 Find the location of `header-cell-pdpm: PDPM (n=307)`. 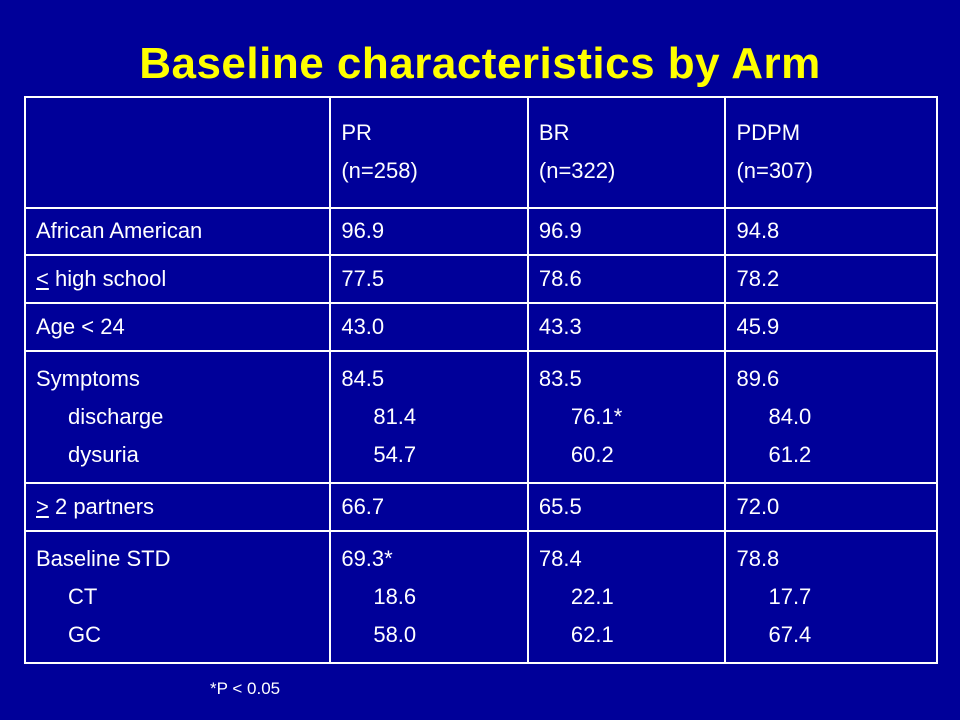

header-cell-pdpm: PDPM (n=307) is located at coordinates (831, 152).